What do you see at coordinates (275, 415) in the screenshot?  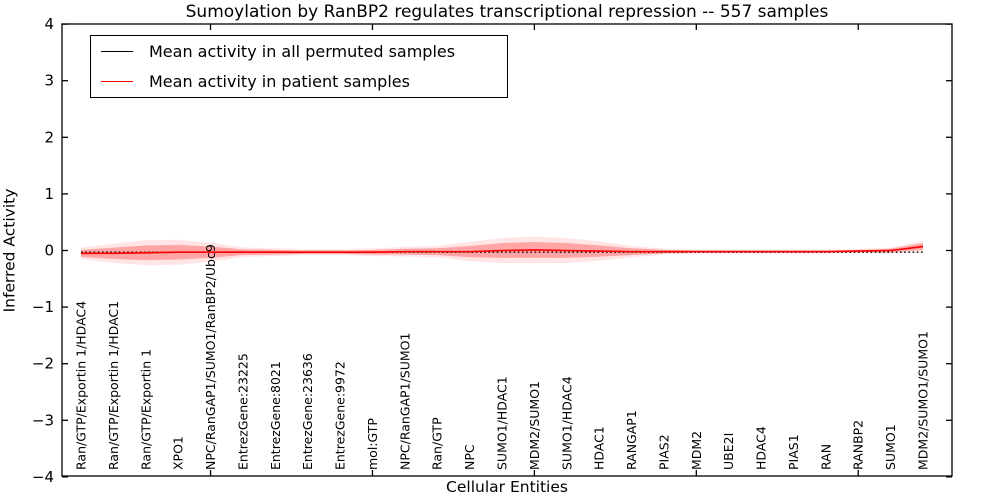 I see `x-tick-label: EntrezGene:8021` at bounding box center [275, 415].